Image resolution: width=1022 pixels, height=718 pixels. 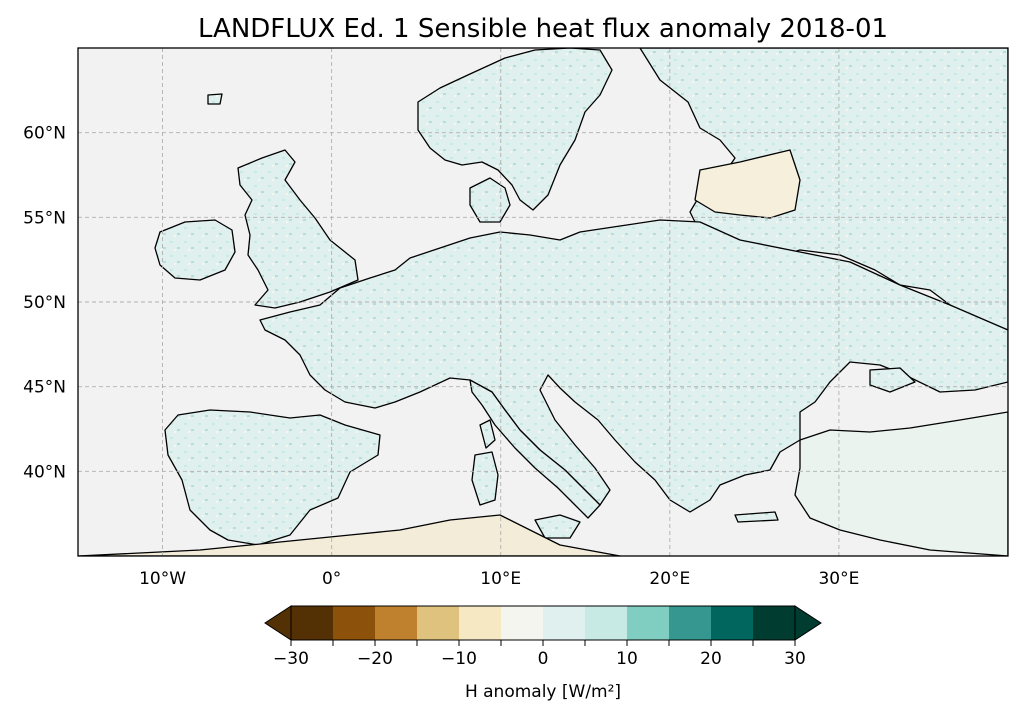 I want to click on land-corsica, so click(x=487, y=434).